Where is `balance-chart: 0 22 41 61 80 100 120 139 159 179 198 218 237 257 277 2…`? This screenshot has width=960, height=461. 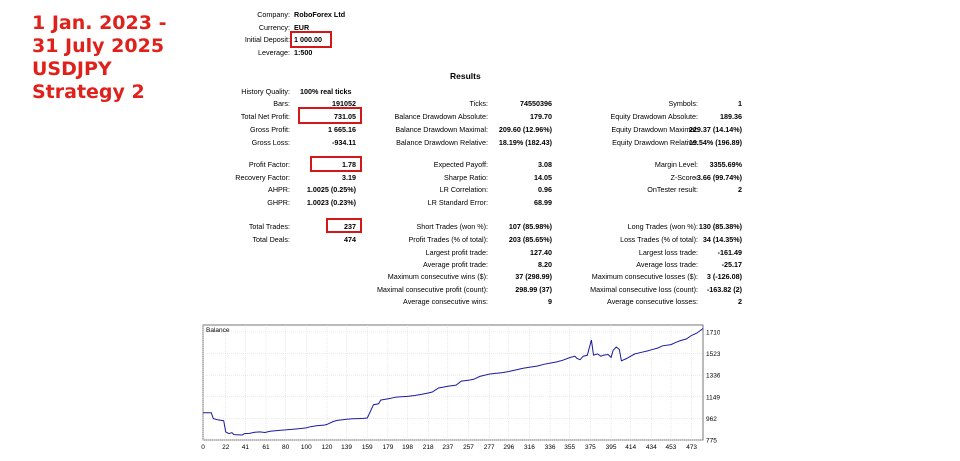 balance-chart: 0 22 41 61 80 100 120 139 159 179 198 218 237 257 277 2… is located at coordinates (460, 387).